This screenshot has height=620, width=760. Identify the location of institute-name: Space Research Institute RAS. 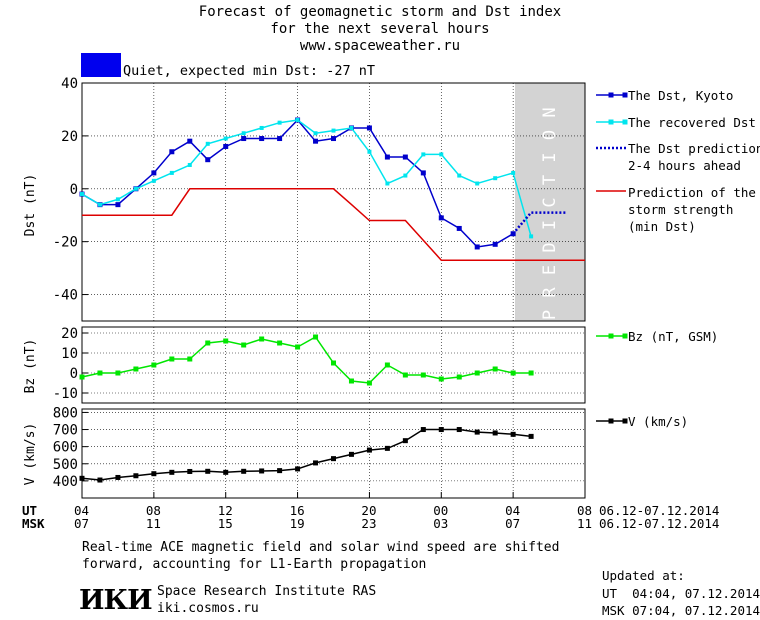
(267, 591).